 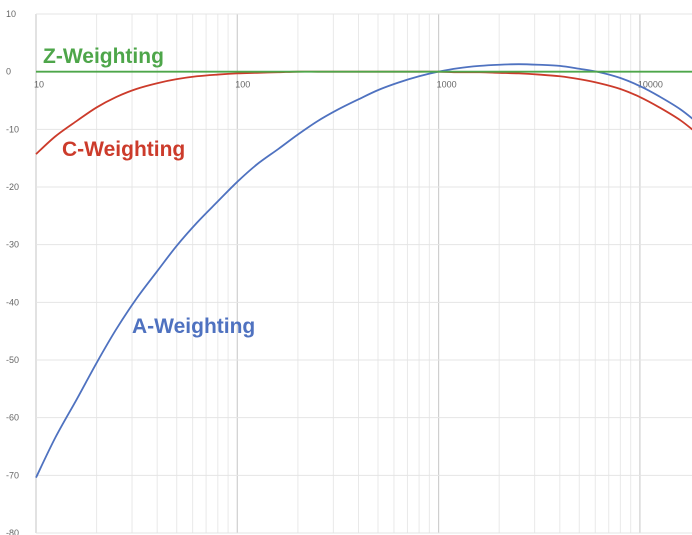 I want to click on y-tick-label: -20, so click(x=12, y=187).